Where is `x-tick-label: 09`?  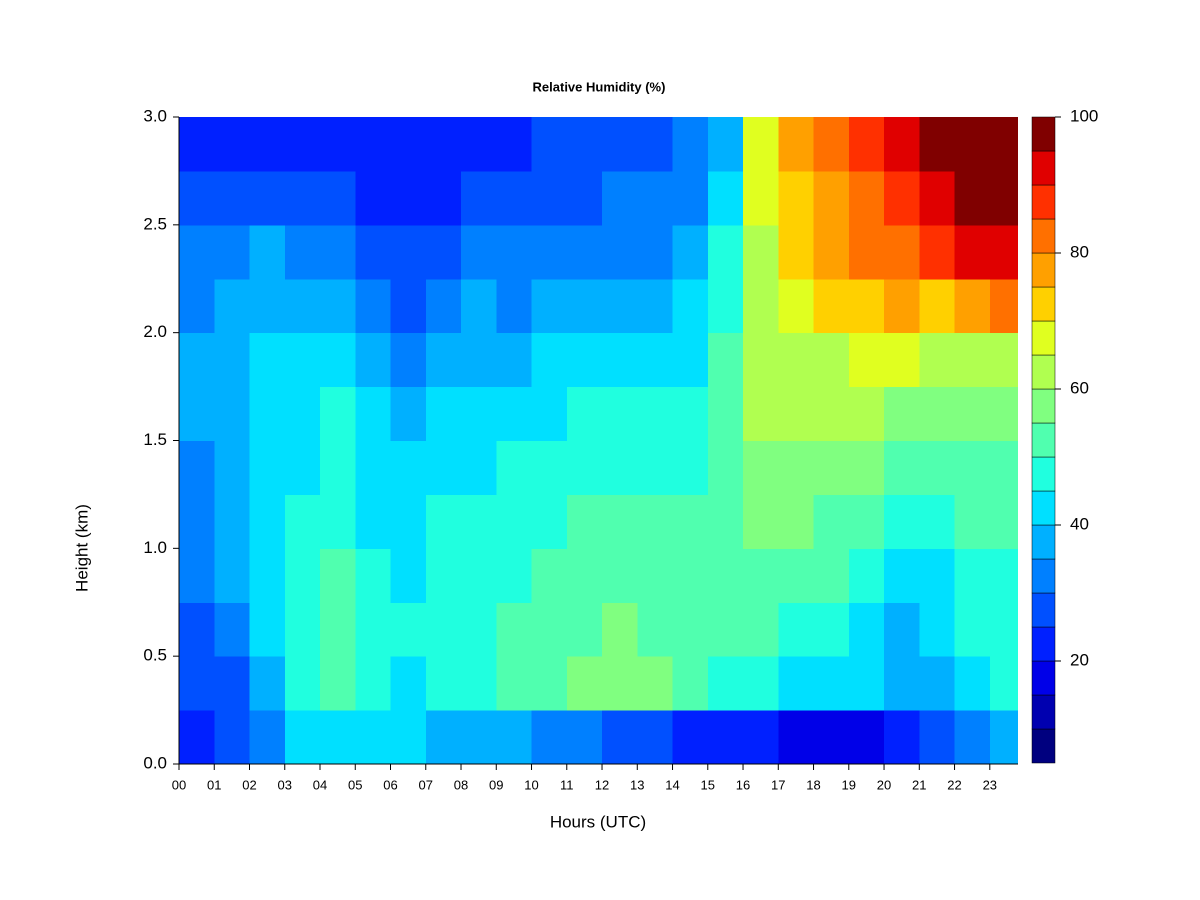 x-tick-label: 09 is located at coordinates (496, 784).